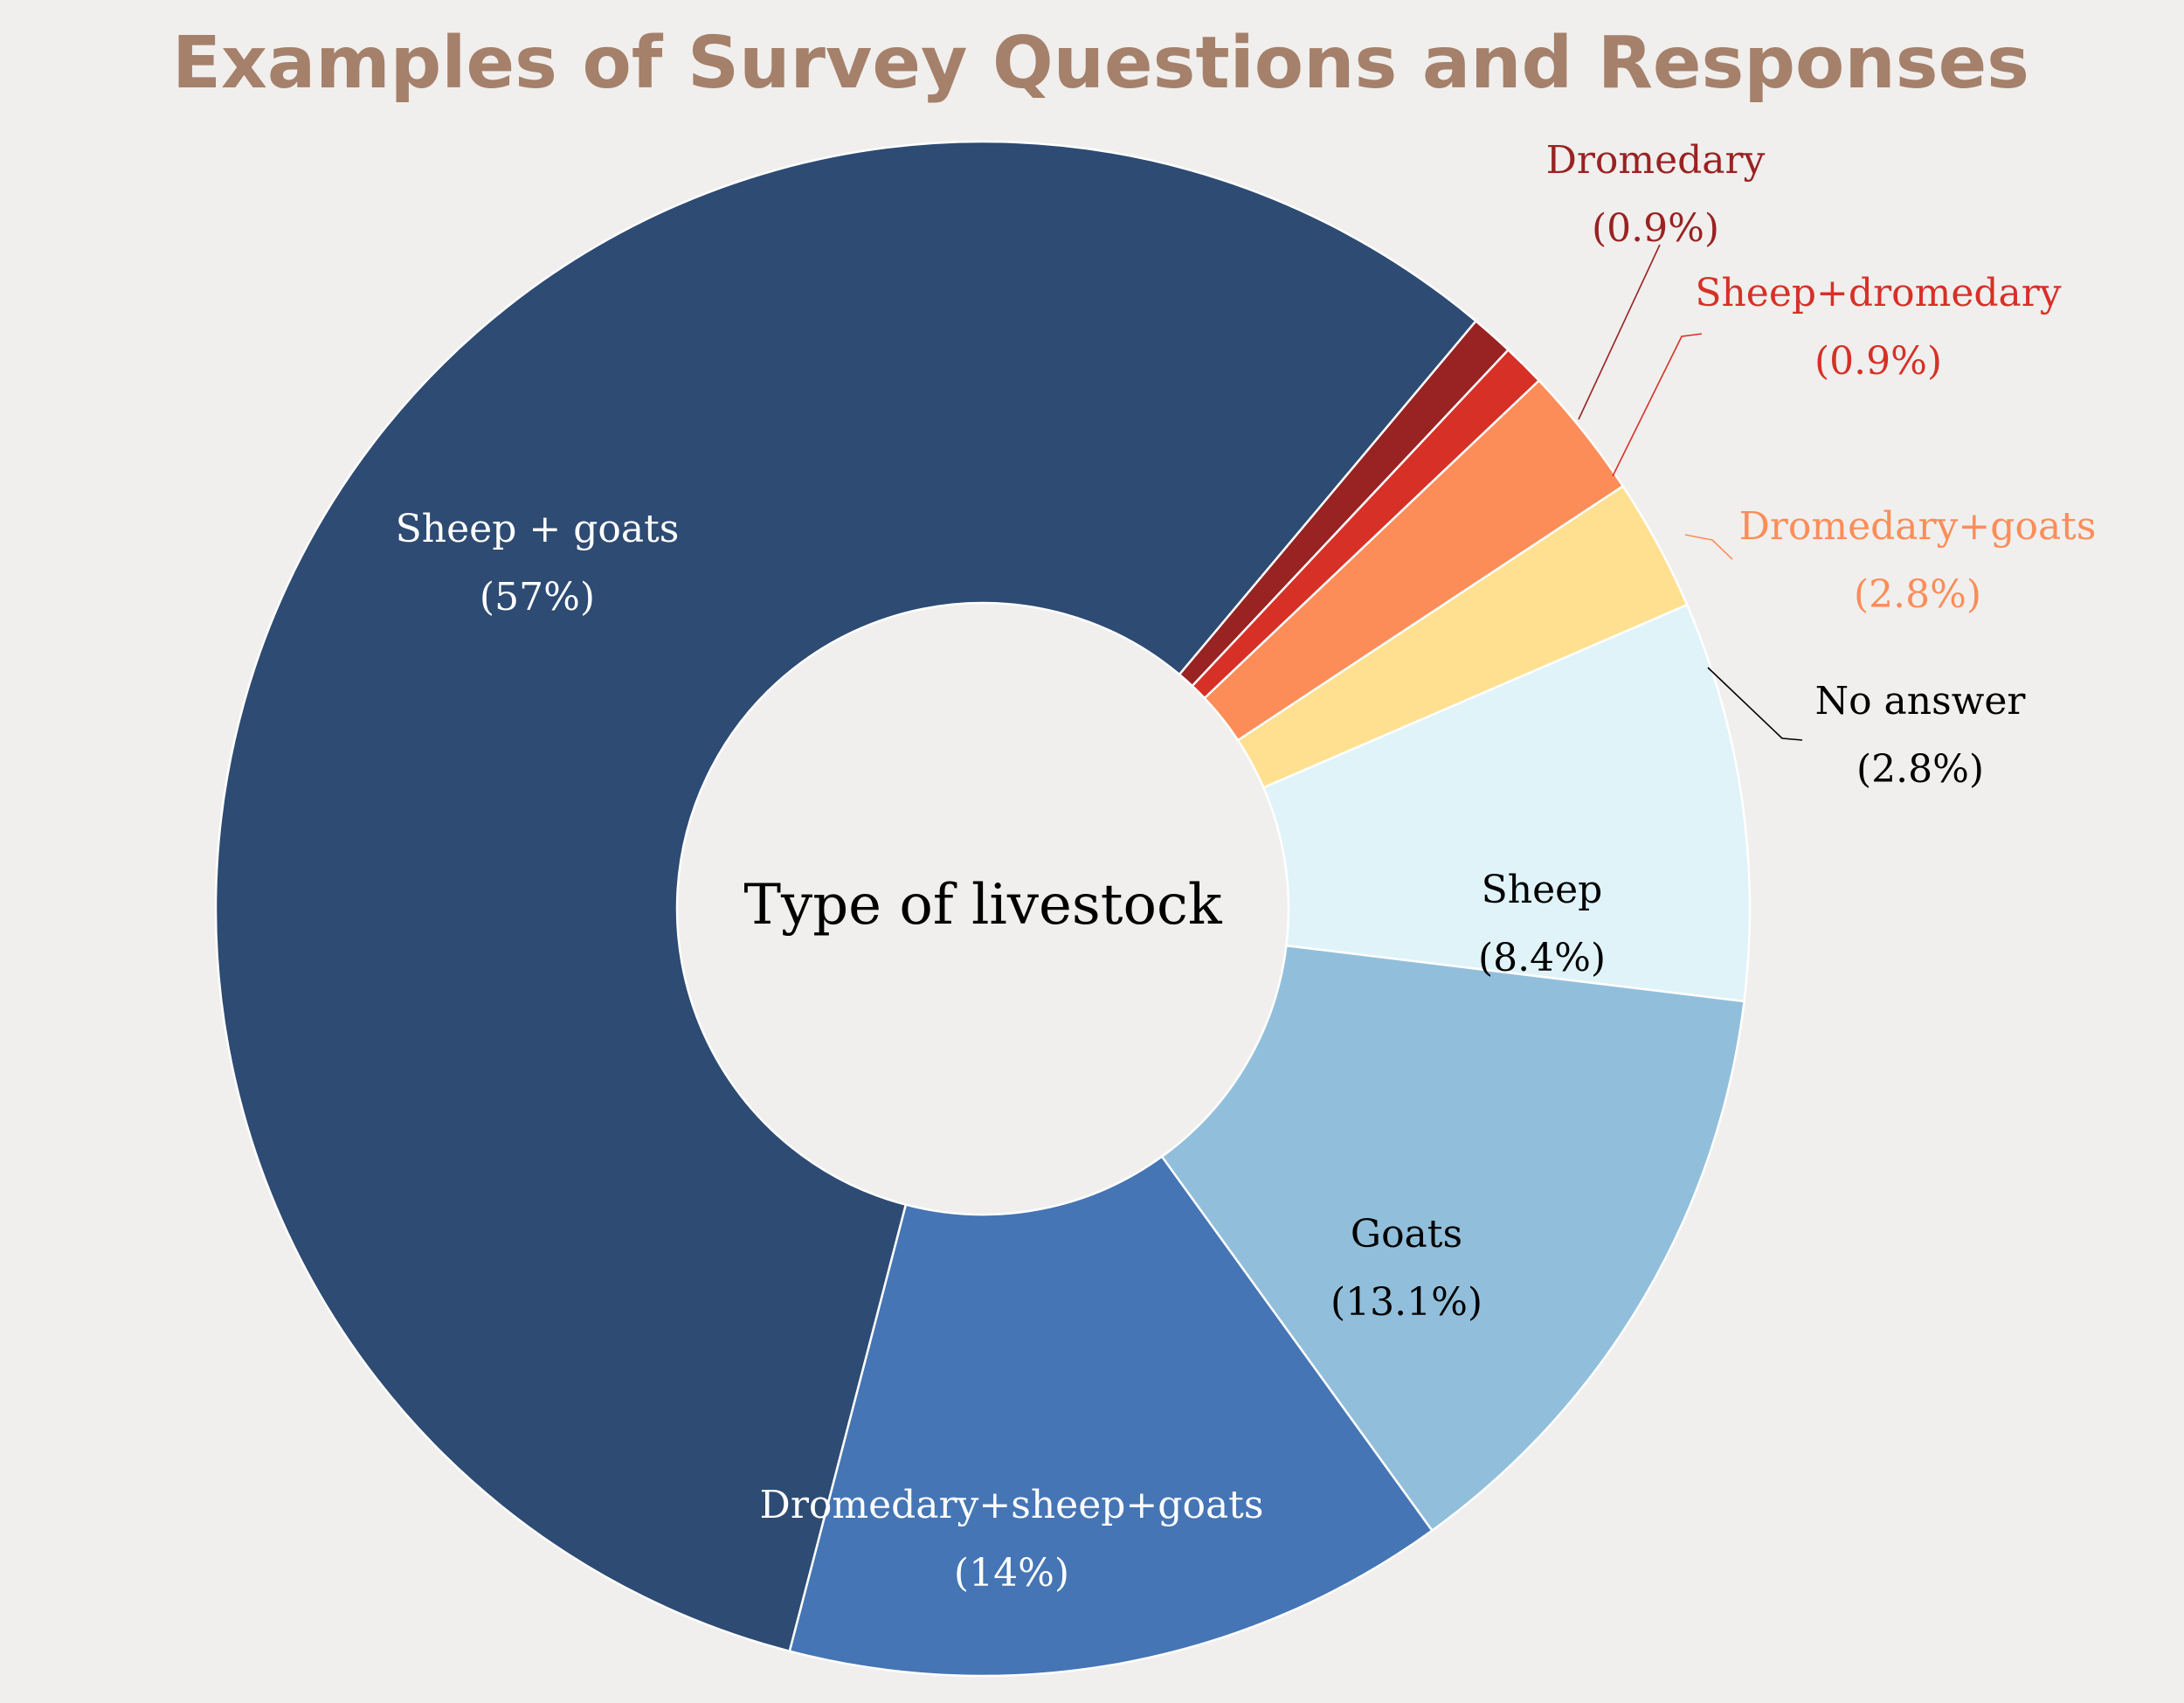  Describe the element at coordinates (1406, 1302) in the screenshot. I see `slice-value: (13.1%)` at that location.